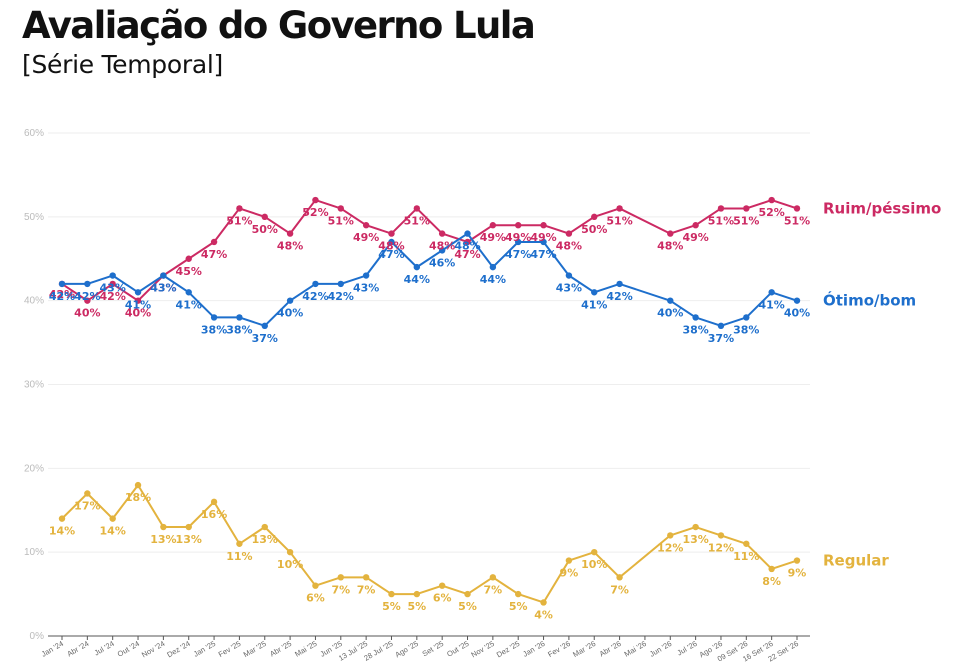 The width and height of the screenshot is (972, 672). Describe the element at coordinates (569, 573) in the screenshot. I see `regular-data-label: 9%` at that location.